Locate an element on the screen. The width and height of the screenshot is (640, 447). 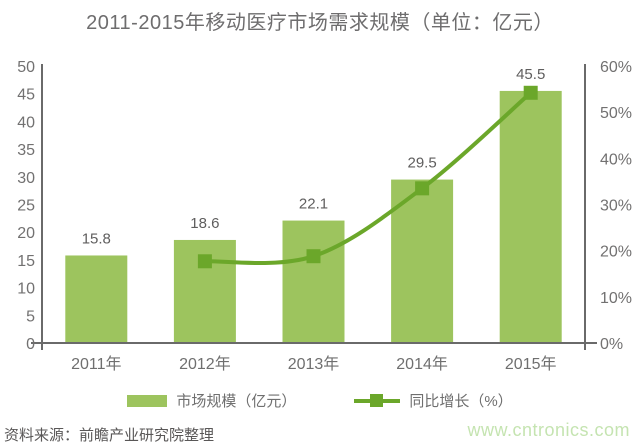
bar-value-label: 29.5 is located at coordinates (421, 163).